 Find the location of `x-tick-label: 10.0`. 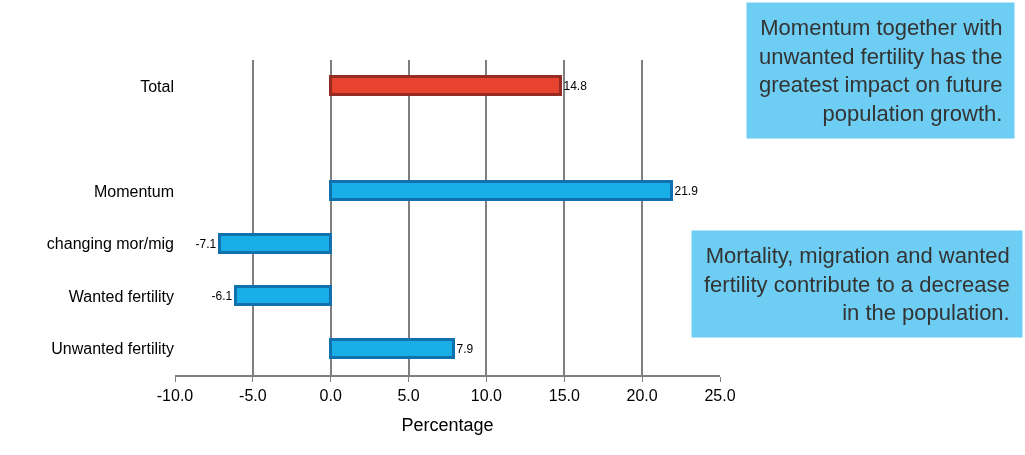

x-tick-label: 10.0 is located at coordinates (486, 395).